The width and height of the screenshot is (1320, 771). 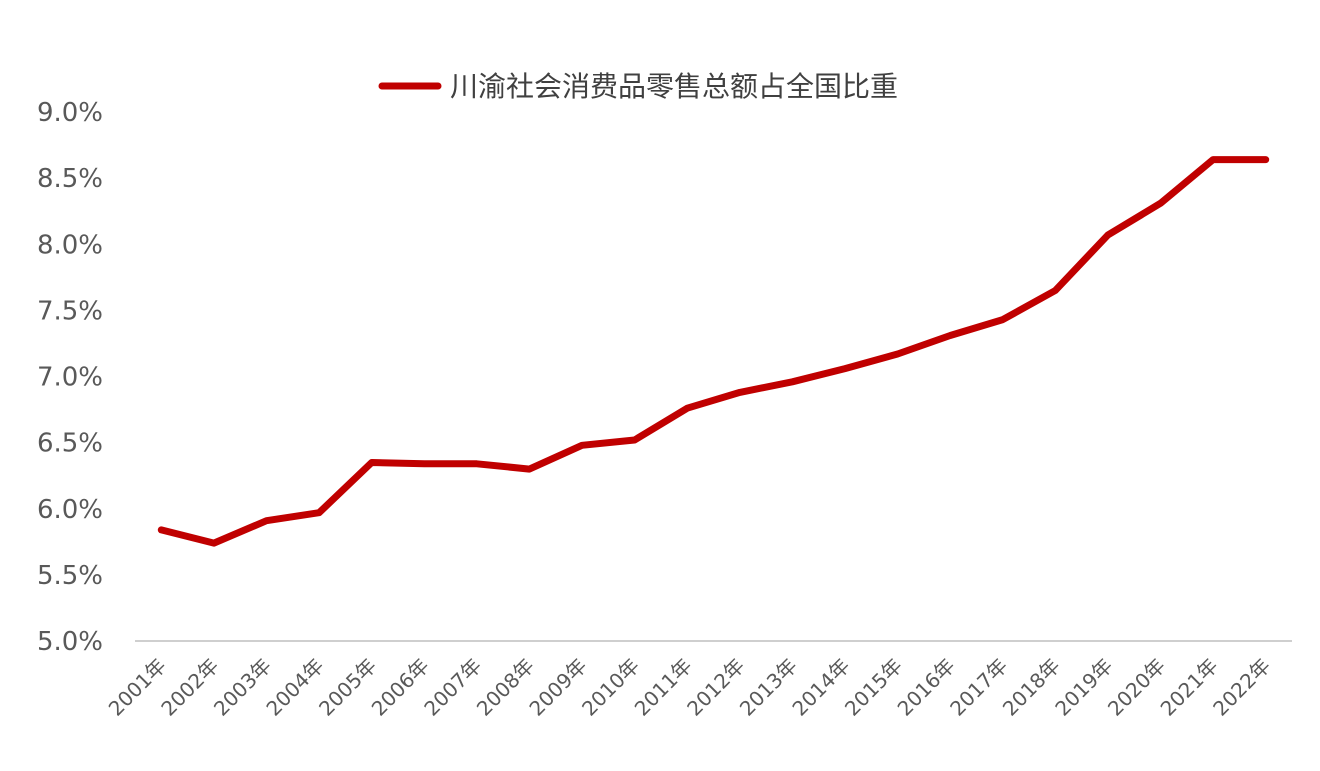 What do you see at coordinates (820, 687) in the screenshot?
I see `x-tick-label: 2014年` at bounding box center [820, 687].